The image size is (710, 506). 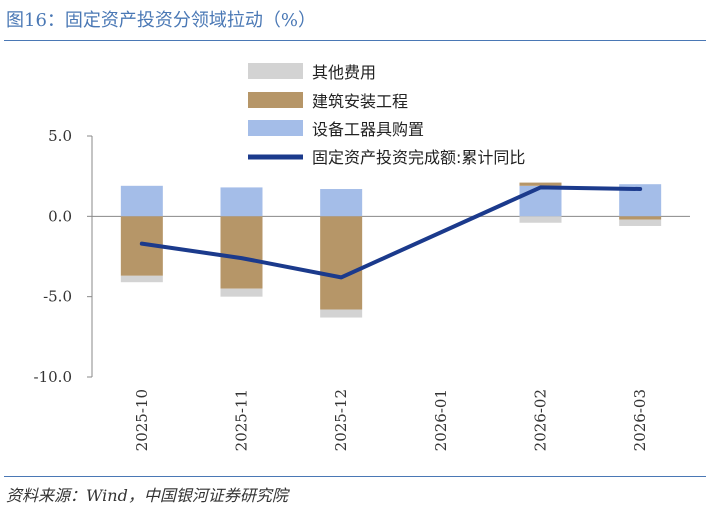 What do you see at coordinates (541, 420) in the screenshot?
I see `x-tick-label: 2026-02` at bounding box center [541, 420].